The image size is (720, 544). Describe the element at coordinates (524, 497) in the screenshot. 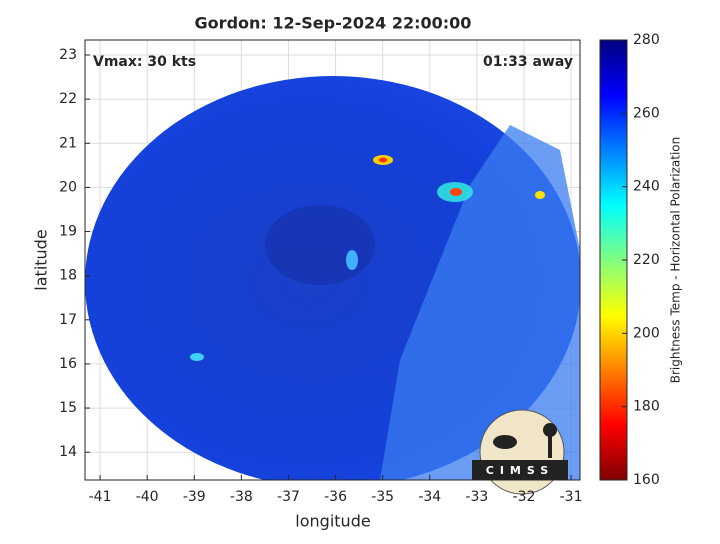

I see `x-tick-label: -32` at that location.